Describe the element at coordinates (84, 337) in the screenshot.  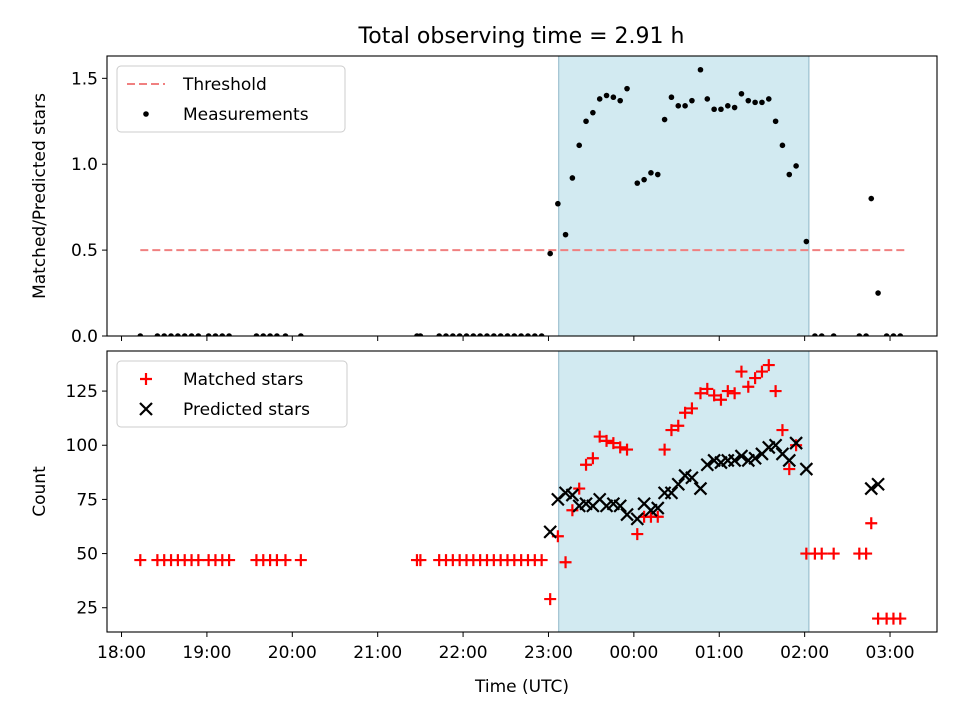
I see `y-tick-label: 0.0` at that location.